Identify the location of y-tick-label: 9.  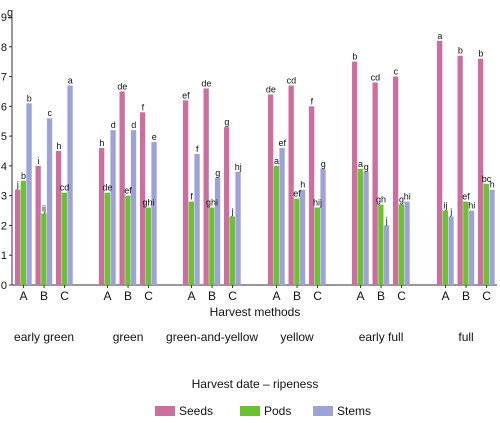
(4, 18).